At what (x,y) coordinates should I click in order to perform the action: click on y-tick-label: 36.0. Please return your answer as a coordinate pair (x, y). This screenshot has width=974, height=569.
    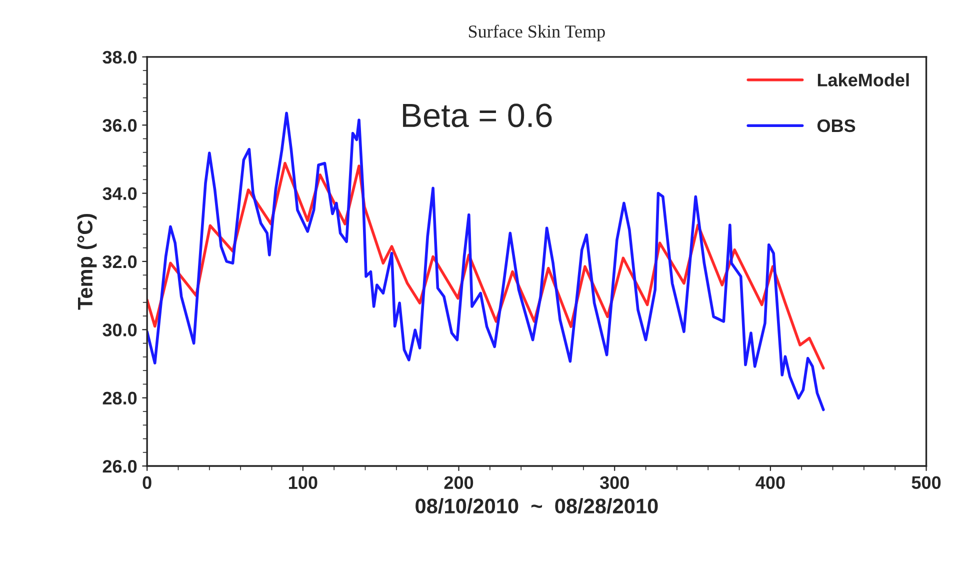
    Looking at the image, I should click on (119, 125).